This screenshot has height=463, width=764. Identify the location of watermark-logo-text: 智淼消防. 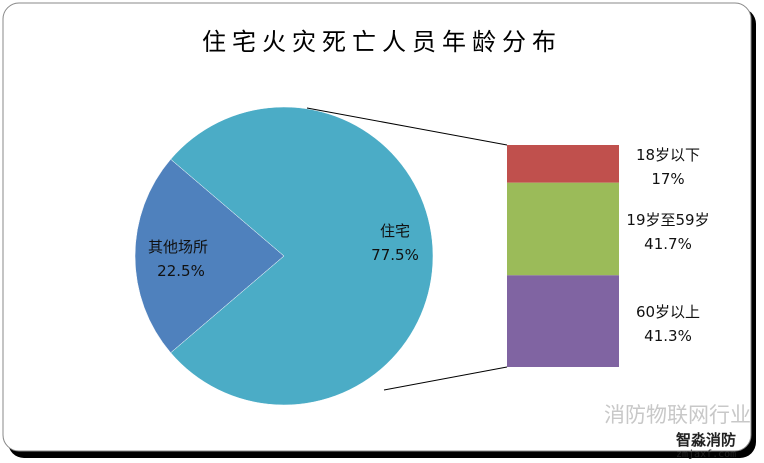
(706, 440).